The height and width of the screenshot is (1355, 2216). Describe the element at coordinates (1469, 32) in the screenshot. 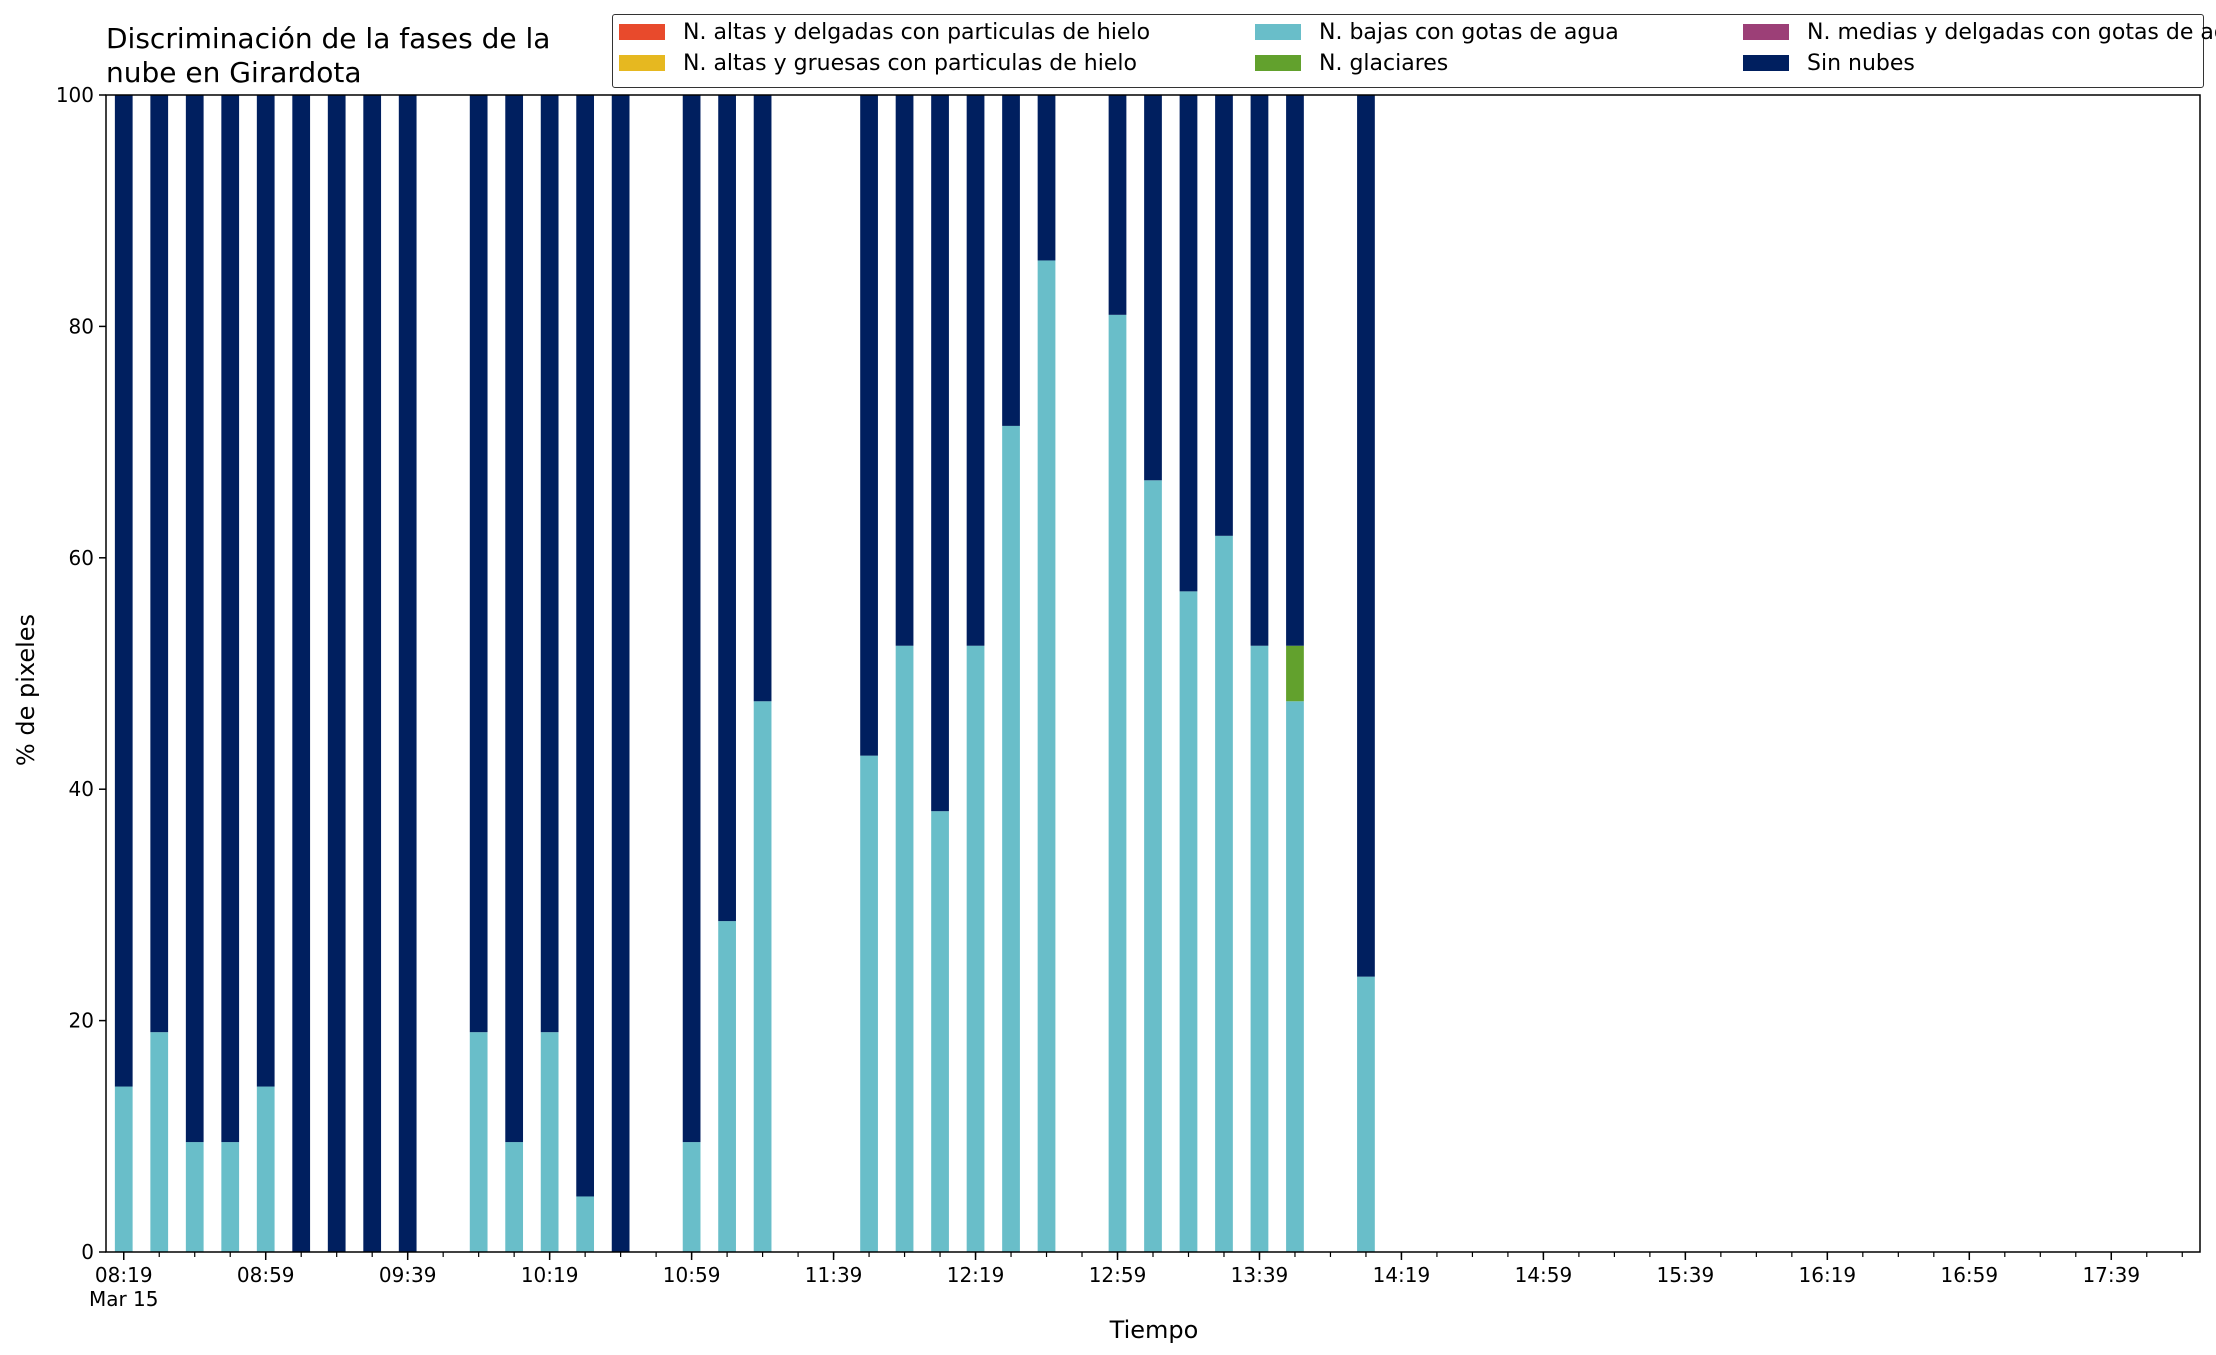

I see `legend-label: N. bajas con gotas de agua` at that location.